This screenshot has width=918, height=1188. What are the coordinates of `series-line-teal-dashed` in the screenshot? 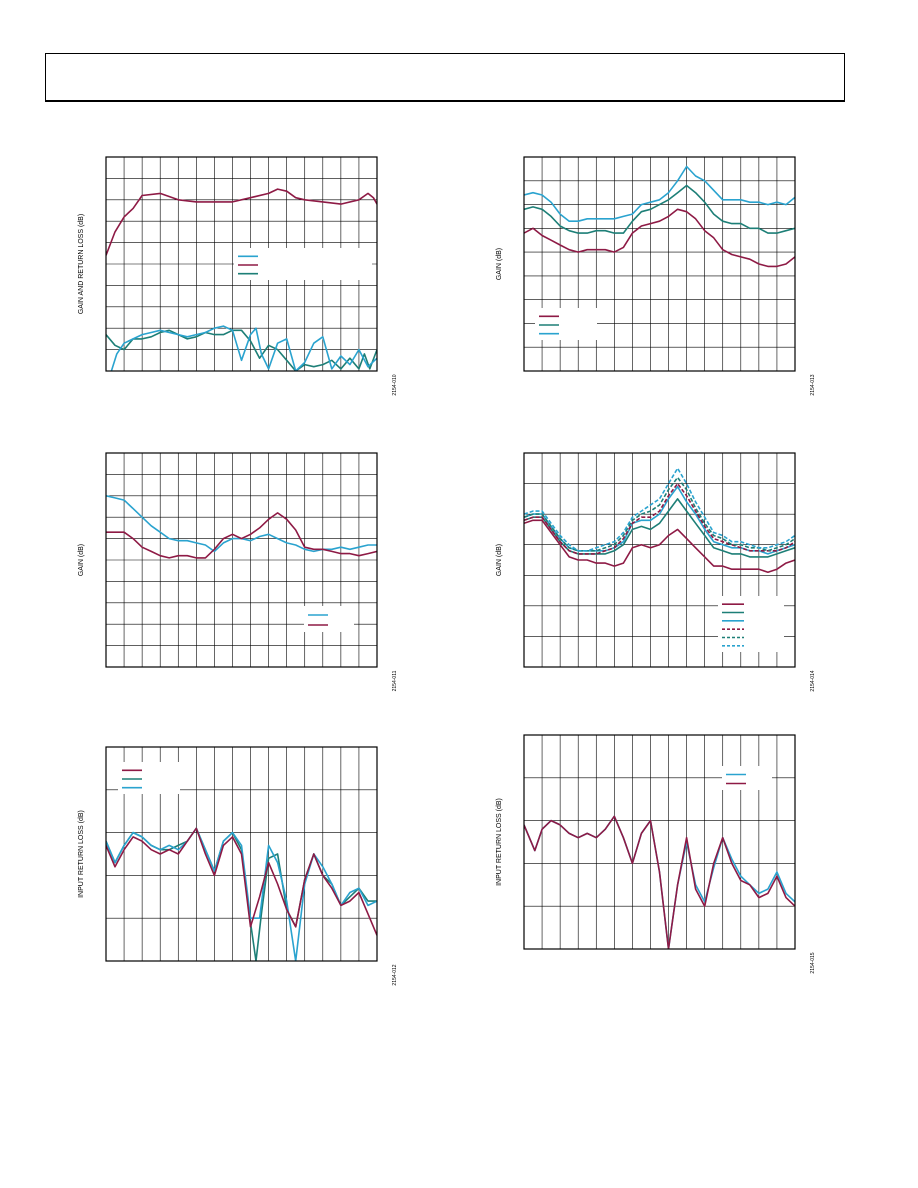 It's located at (659, 514).